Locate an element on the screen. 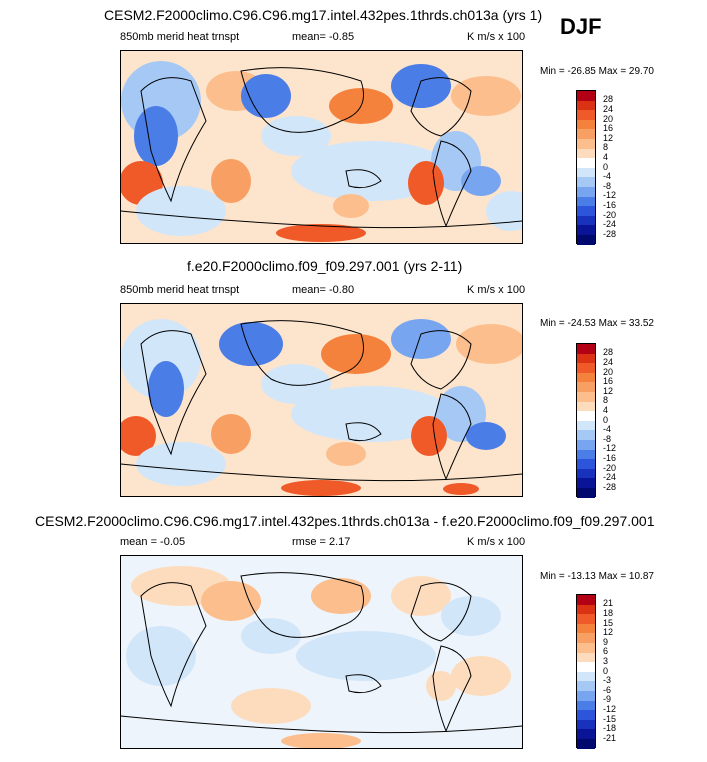 This screenshot has width=707, height=762. panel-2-cbar-tick: 4 is located at coordinates (606, 410).